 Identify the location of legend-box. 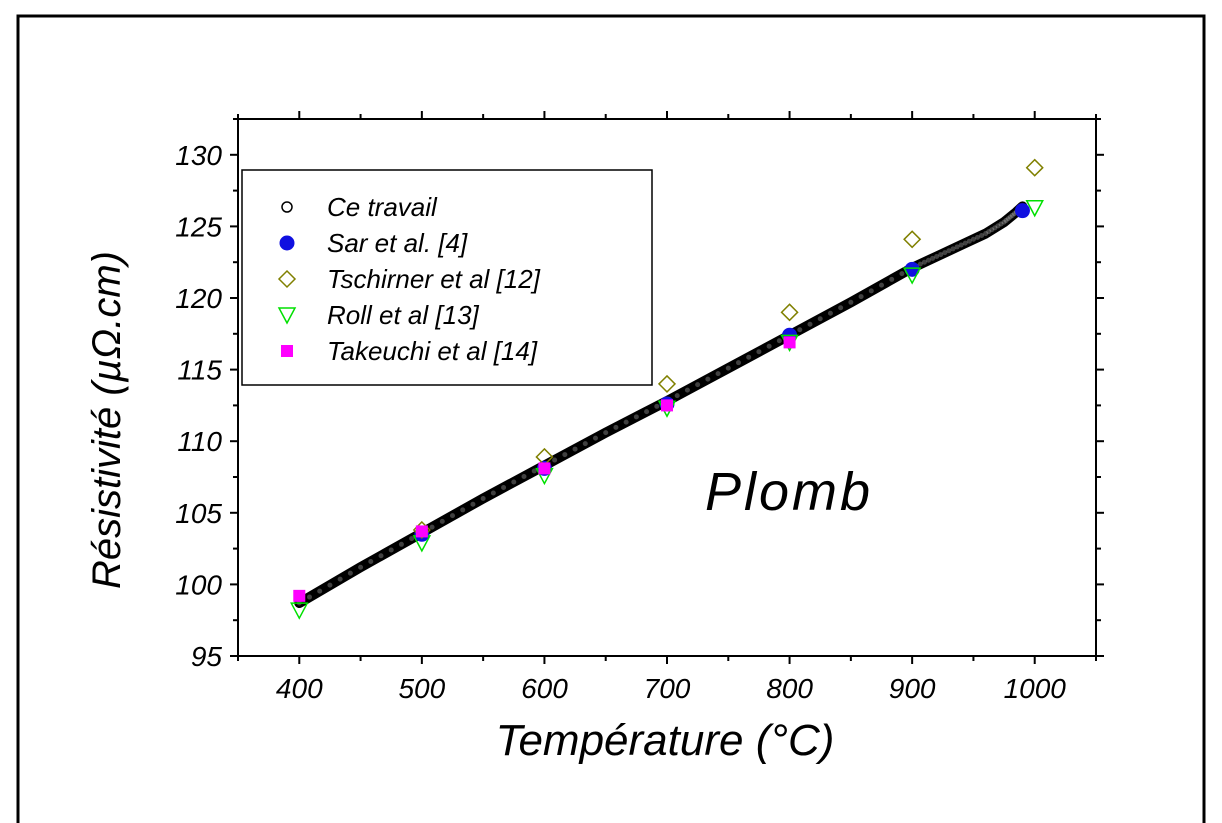
(447, 277).